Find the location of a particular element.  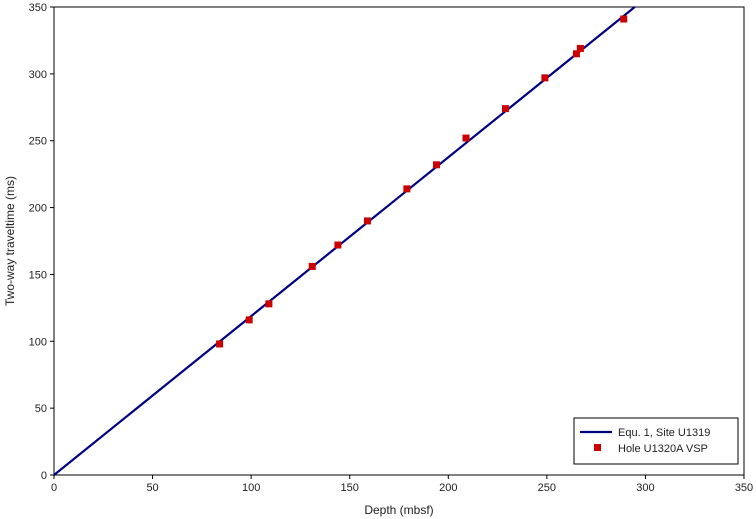

x-tick-label: 300 is located at coordinates (645, 488).